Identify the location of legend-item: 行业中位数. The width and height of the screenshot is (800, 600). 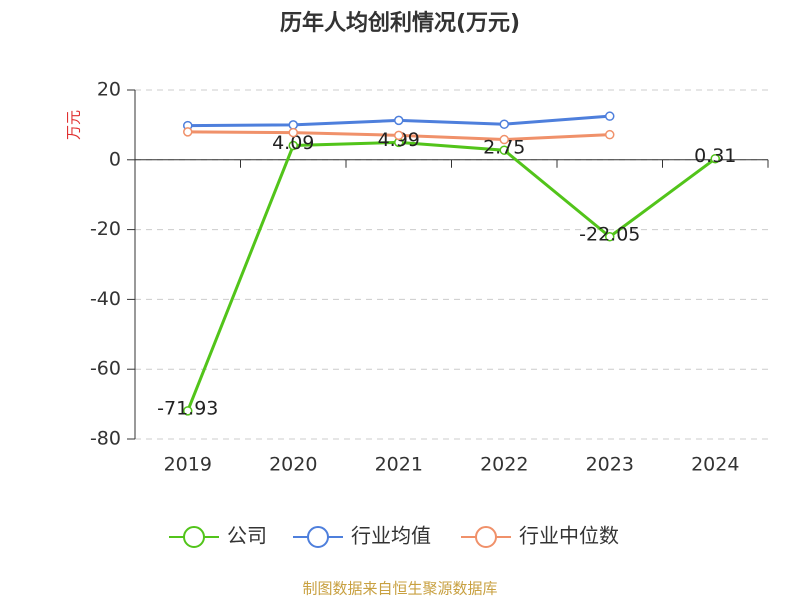
(540, 536).